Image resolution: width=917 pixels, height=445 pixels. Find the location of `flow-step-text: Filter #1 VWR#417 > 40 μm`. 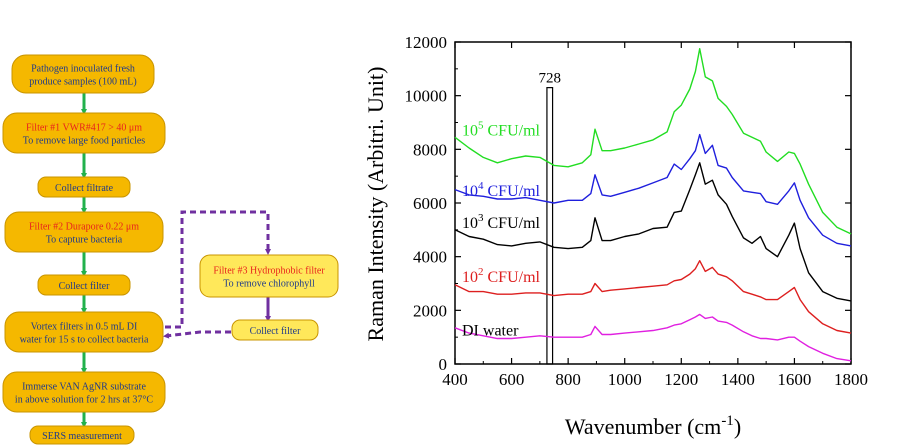

flow-step-text: Filter #1 VWR#417 > 40 μm is located at coordinates (84, 128).